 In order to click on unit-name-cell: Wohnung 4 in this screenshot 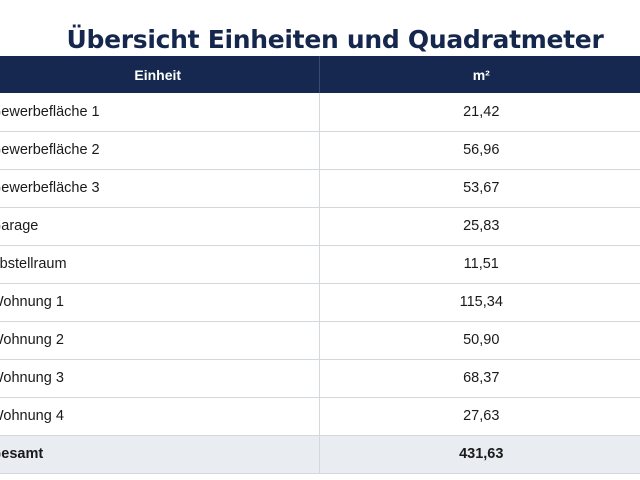, I will do `click(160, 416)`.